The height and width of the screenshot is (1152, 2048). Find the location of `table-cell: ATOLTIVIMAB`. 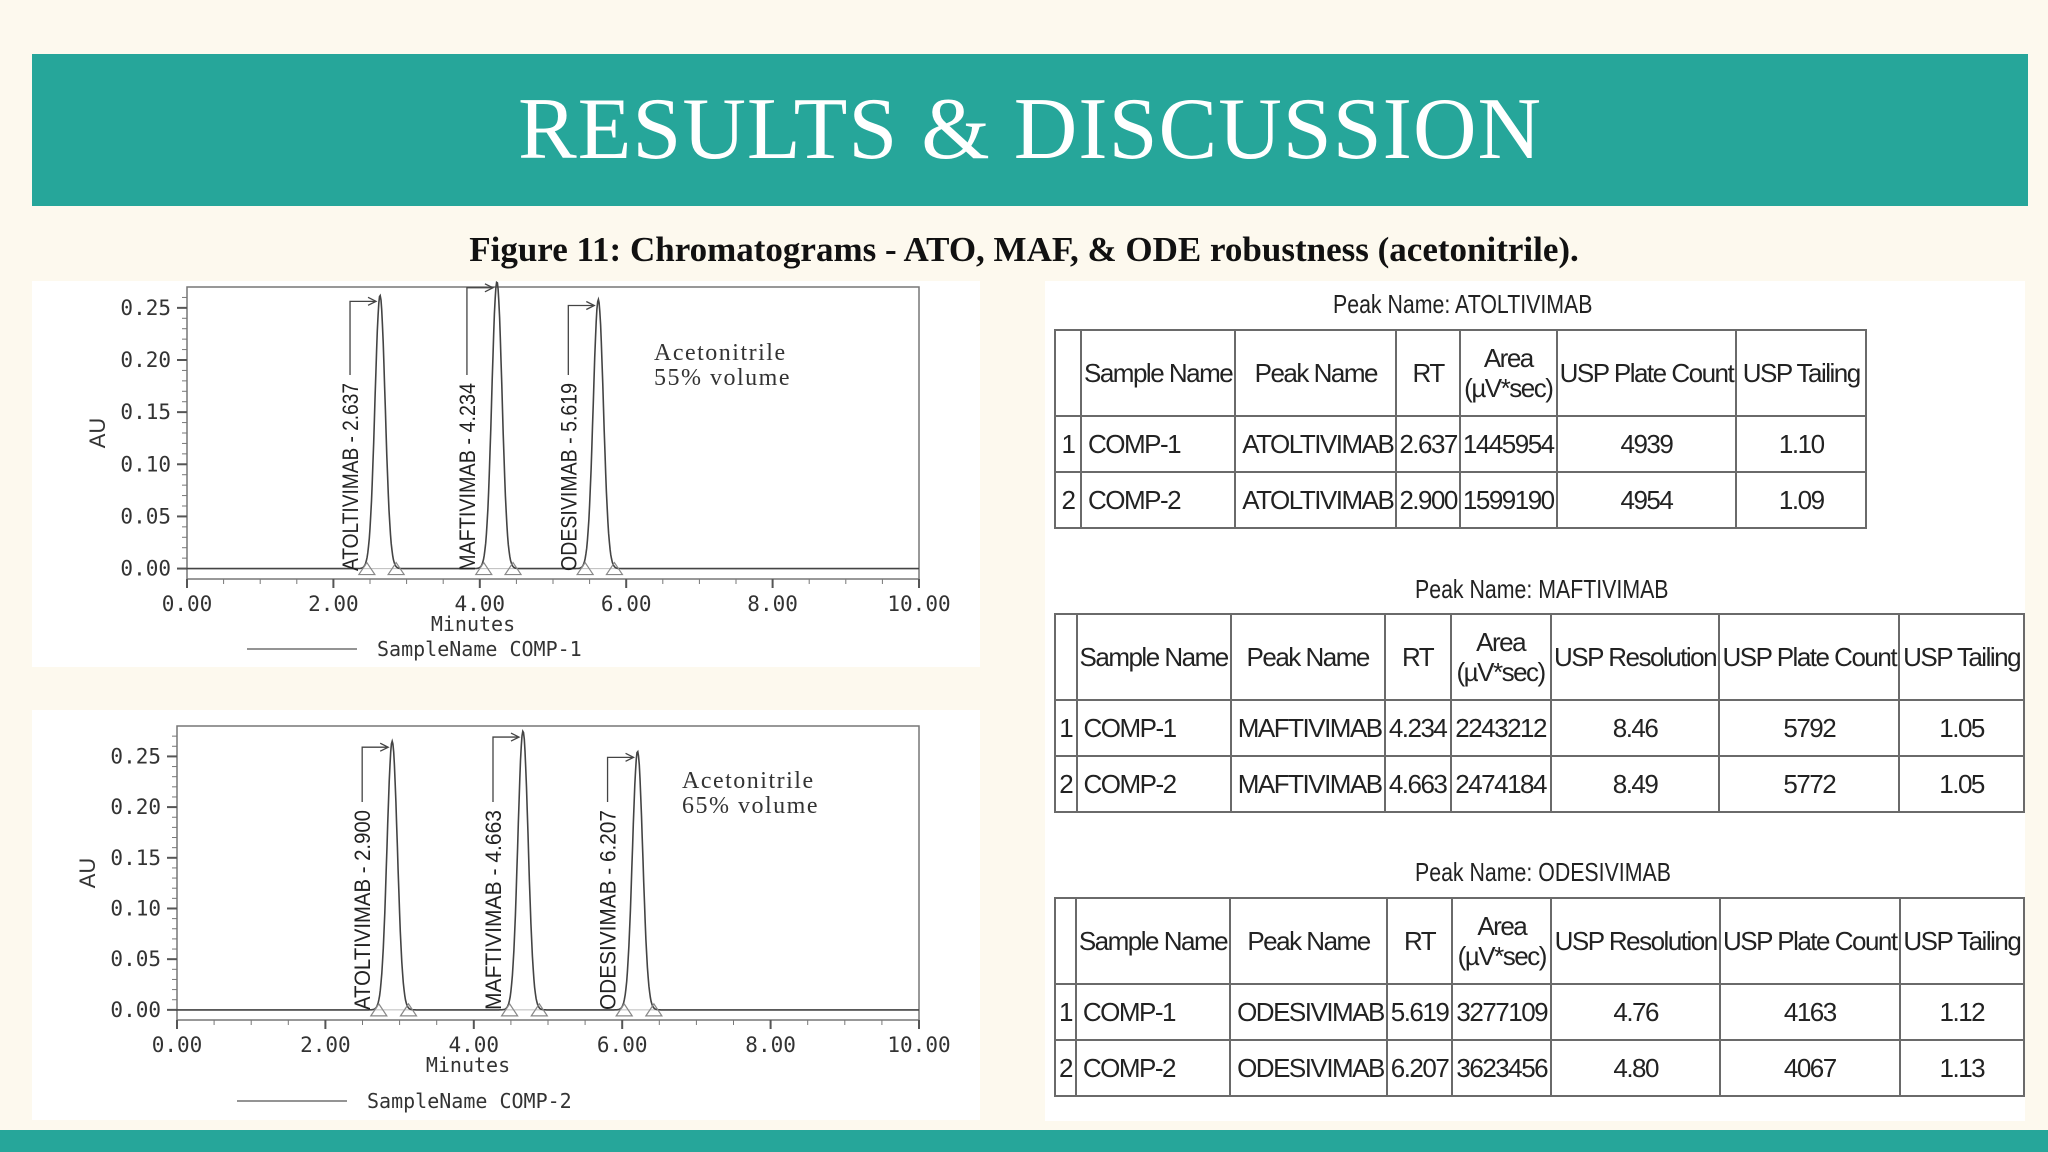

table-cell: ATOLTIVIMAB is located at coordinates (1316, 444).